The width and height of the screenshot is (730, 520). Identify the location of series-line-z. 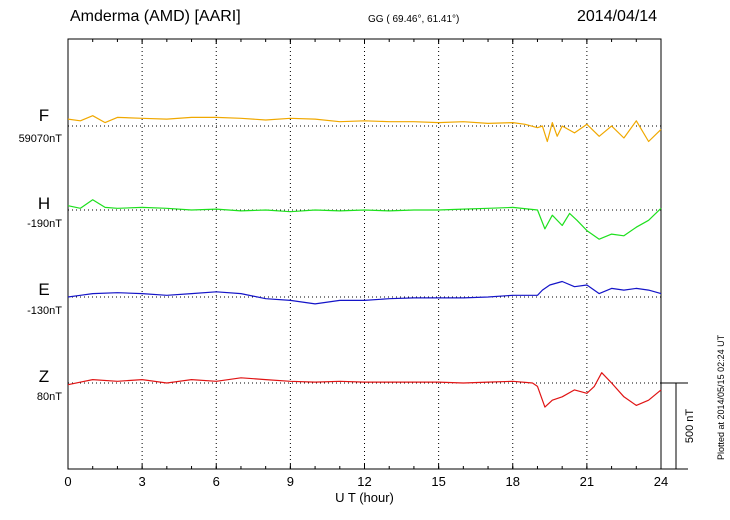
(364, 390).